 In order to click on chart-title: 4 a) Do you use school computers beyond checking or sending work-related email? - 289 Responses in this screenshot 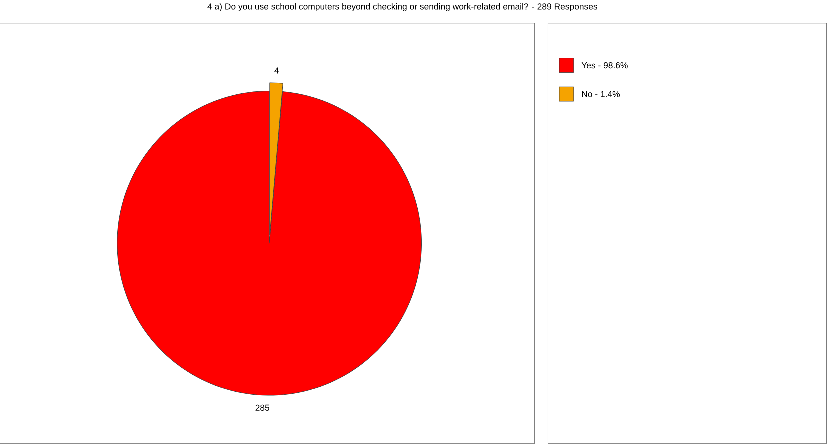, I will do `click(403, 7)`.